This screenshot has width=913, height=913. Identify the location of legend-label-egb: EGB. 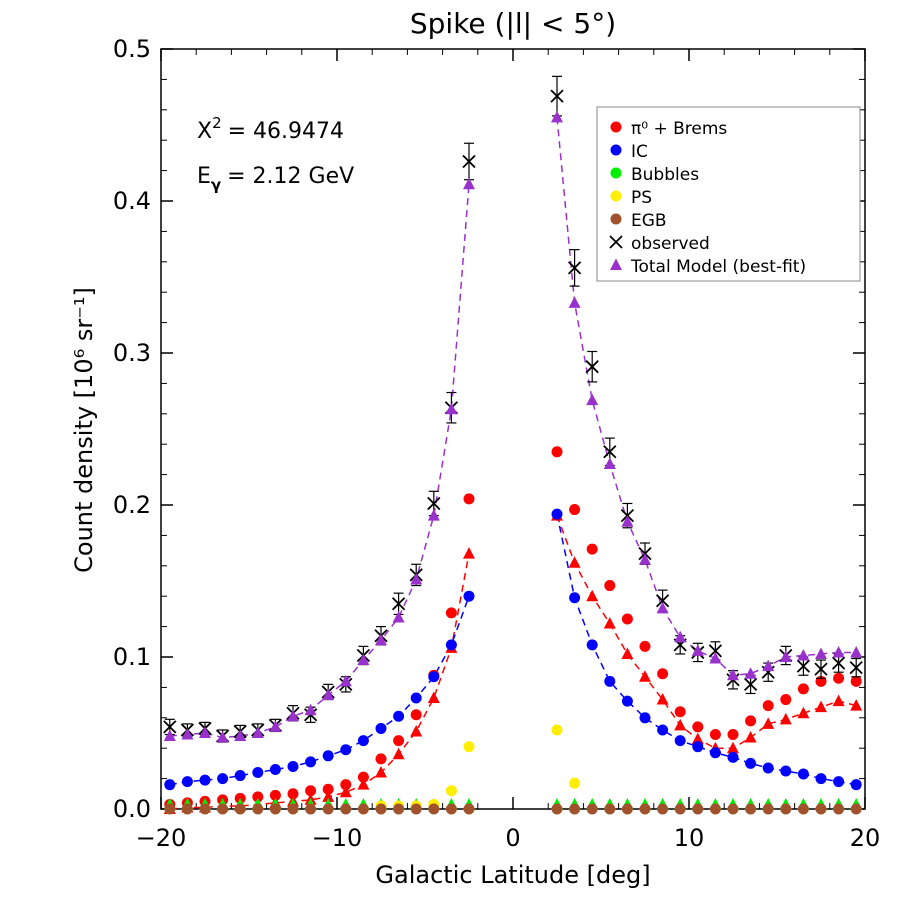
(649, 221).